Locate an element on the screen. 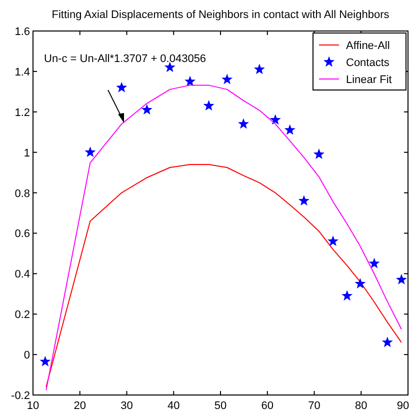 This screenshot has width=411, height=416. legend-label: Contacts is located at coordinates (368, 63).